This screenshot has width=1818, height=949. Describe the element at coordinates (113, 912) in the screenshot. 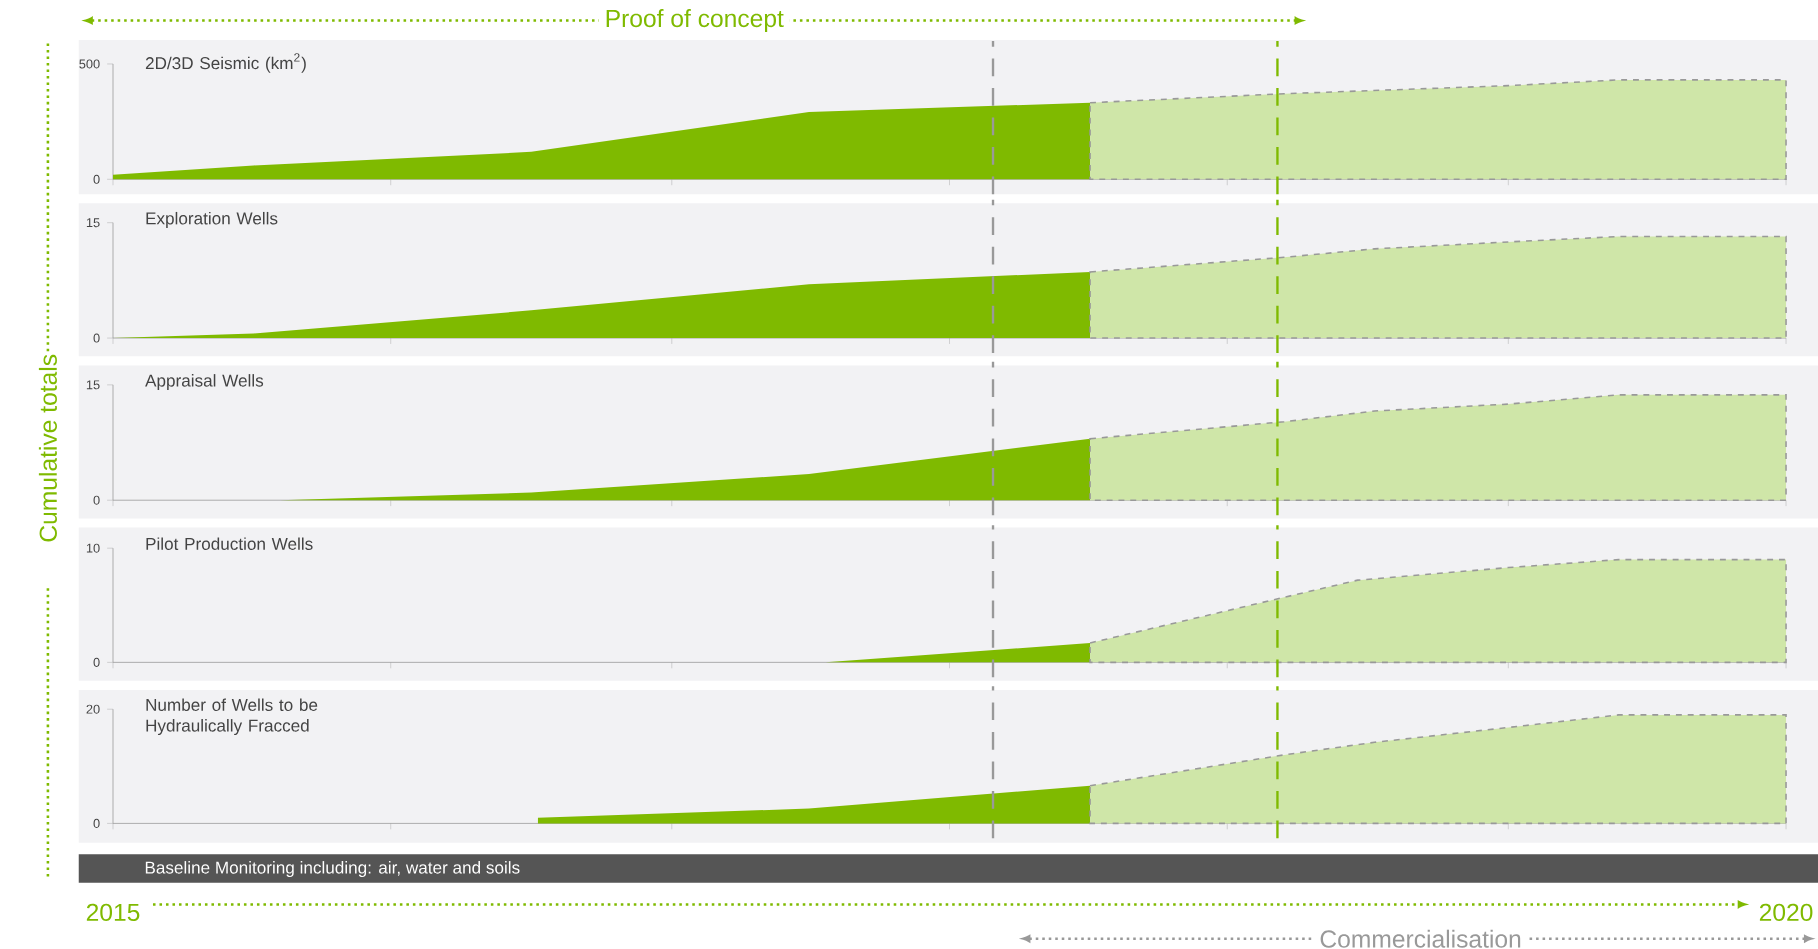

I see `x-tick-label: 2015` at that location.